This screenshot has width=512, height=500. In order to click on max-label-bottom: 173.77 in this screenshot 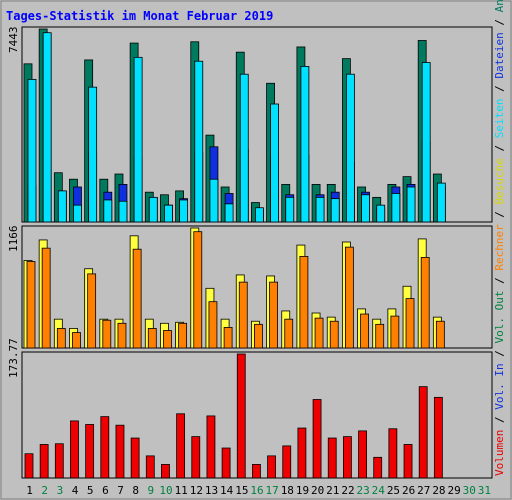, I will do `click(13, 358)`.